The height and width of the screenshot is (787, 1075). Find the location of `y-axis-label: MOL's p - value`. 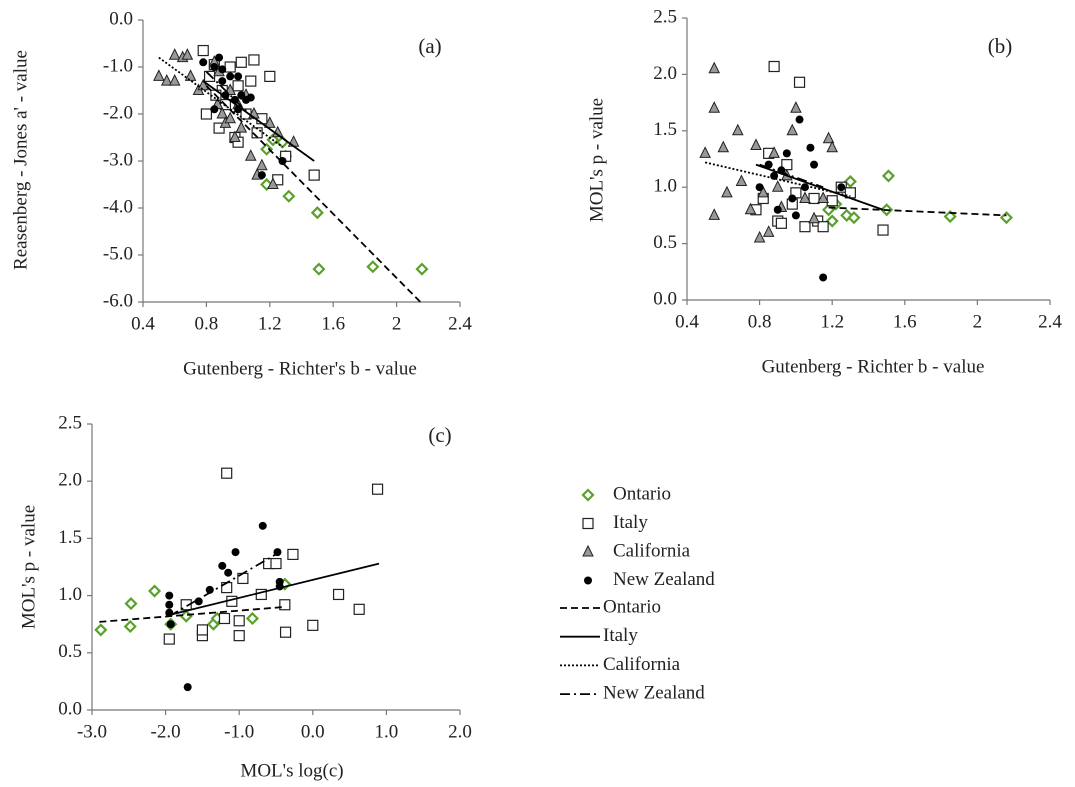

y-axis-label: MOL's p - value is located at coordinates (28, 567).